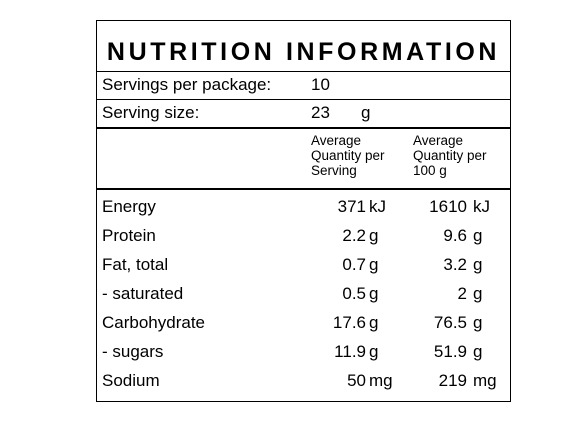  Describe the element at coordinates (481, 206) in the screenshot. I see `per-100g-unit: kJ` at that location.